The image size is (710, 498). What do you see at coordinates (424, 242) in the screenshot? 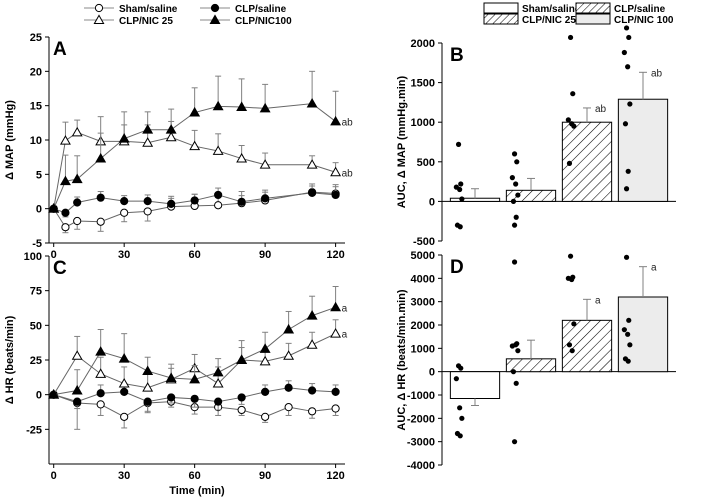
I see `y-tick-label: -500` at bounding box center [424, 242].